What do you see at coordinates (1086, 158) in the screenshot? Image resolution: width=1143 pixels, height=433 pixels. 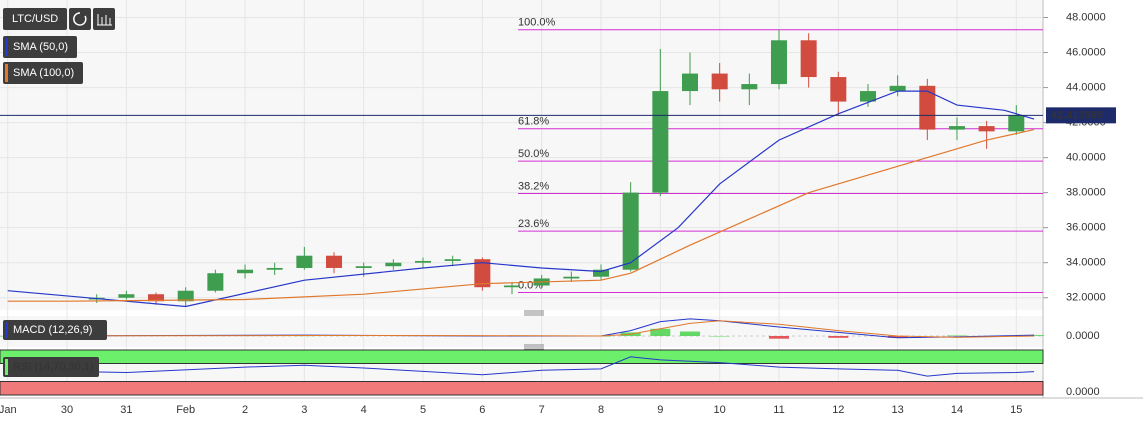 I see `y-tick-label: 40.0000` at bounding box center [1086, 158].